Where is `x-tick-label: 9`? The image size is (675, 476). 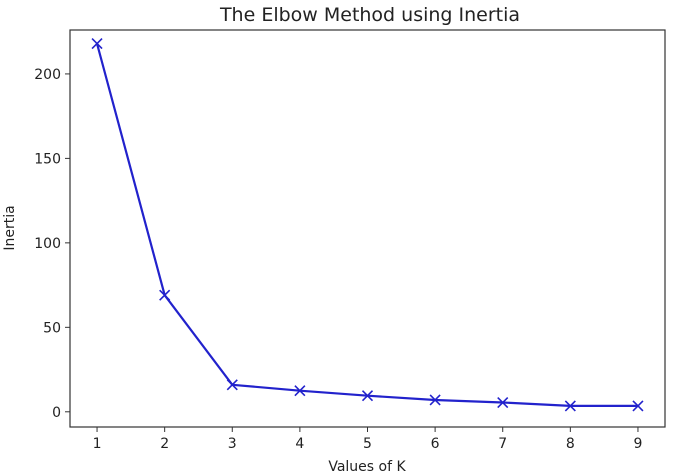
x-tick-label: 9 is located at coordinates (637, 444).